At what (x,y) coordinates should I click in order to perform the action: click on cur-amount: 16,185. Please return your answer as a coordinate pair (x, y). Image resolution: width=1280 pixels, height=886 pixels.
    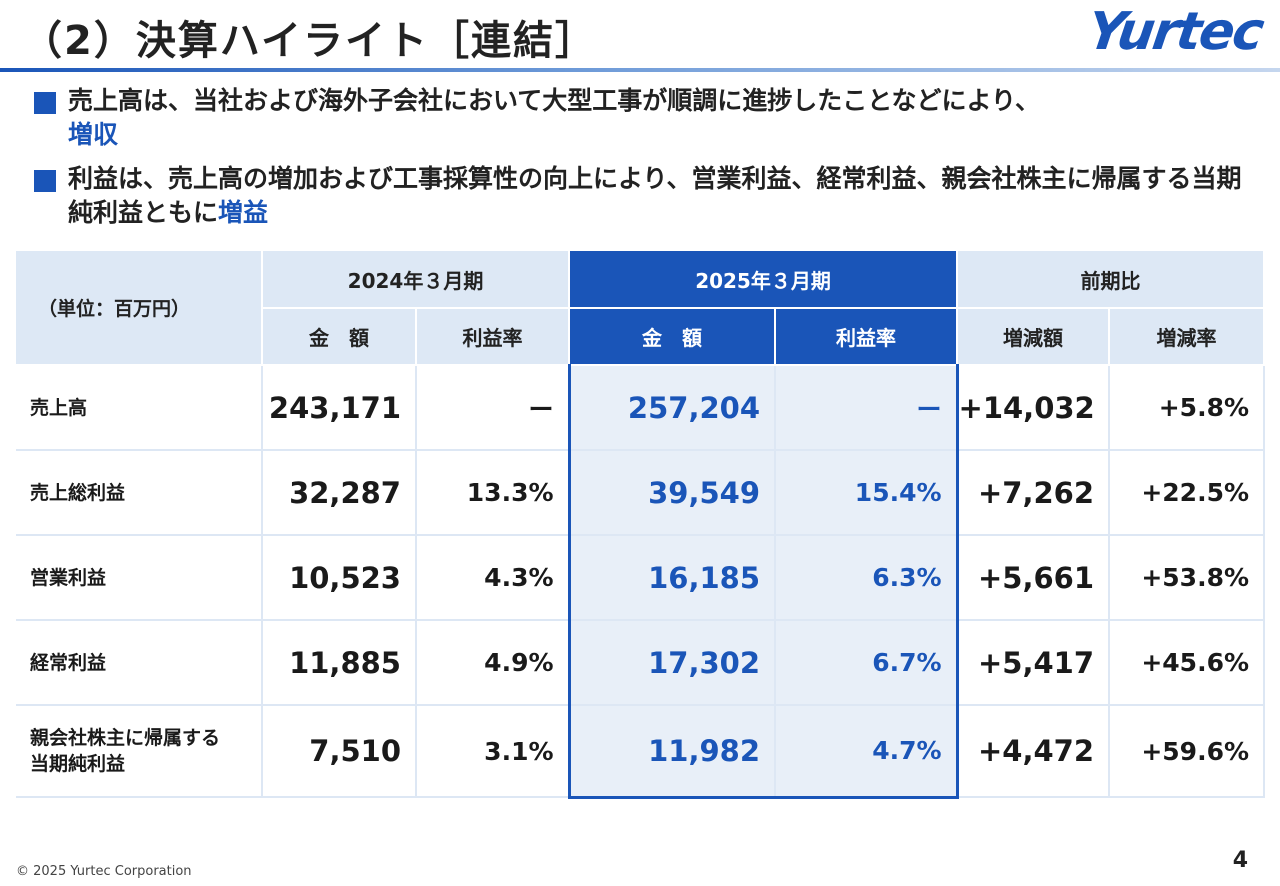
    Looking at the image, I should click on (672, 578).